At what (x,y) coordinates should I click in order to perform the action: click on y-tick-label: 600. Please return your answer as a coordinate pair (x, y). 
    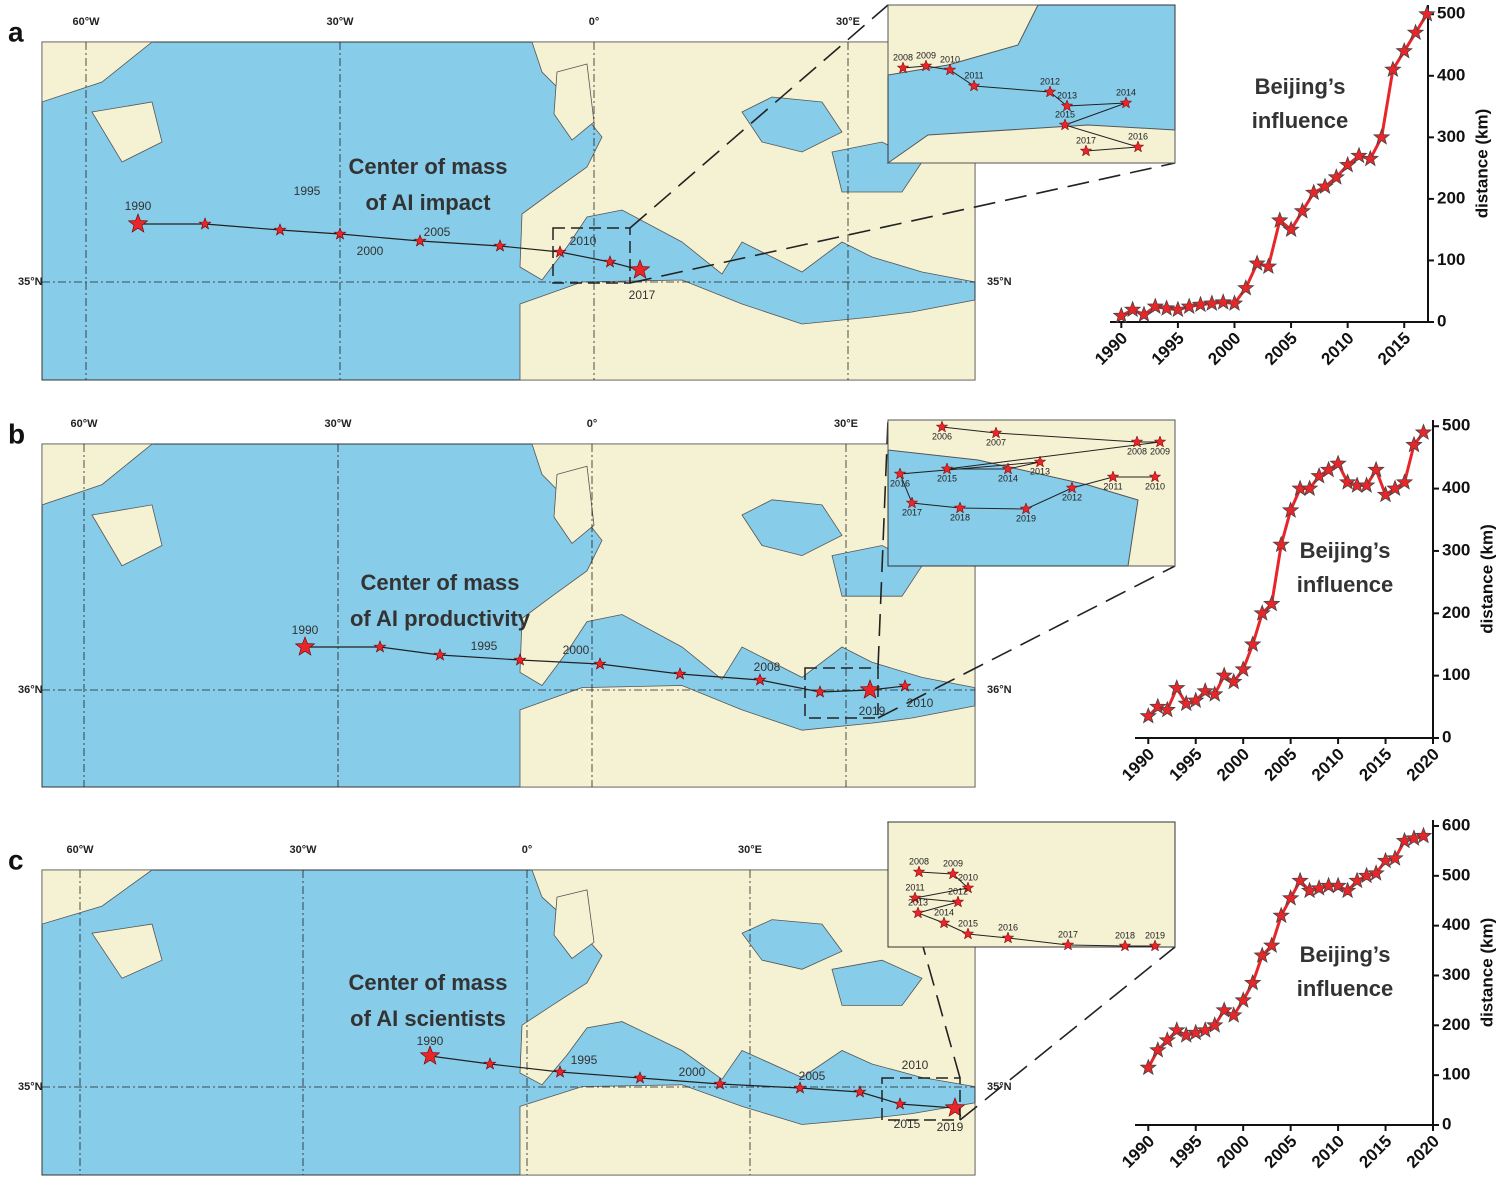
    Looking at the image, I should click on (1456, 824).